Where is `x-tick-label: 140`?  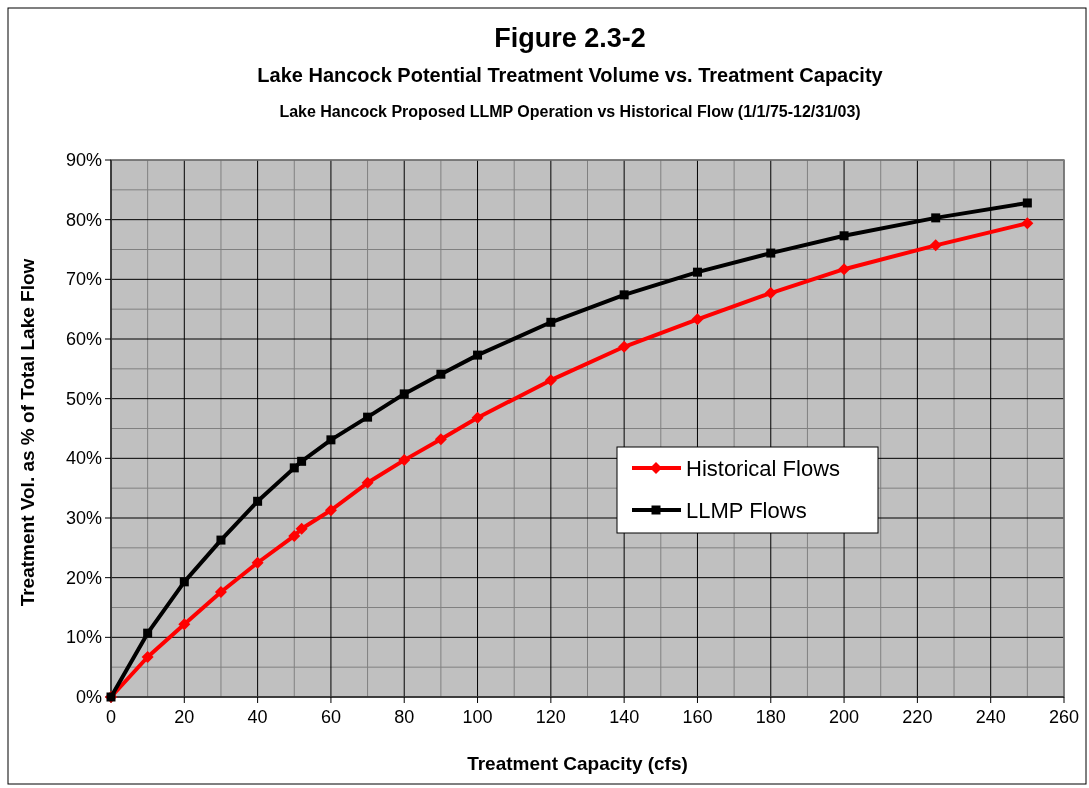 x-tick-label: 140 is located at coordinates (624, 717).